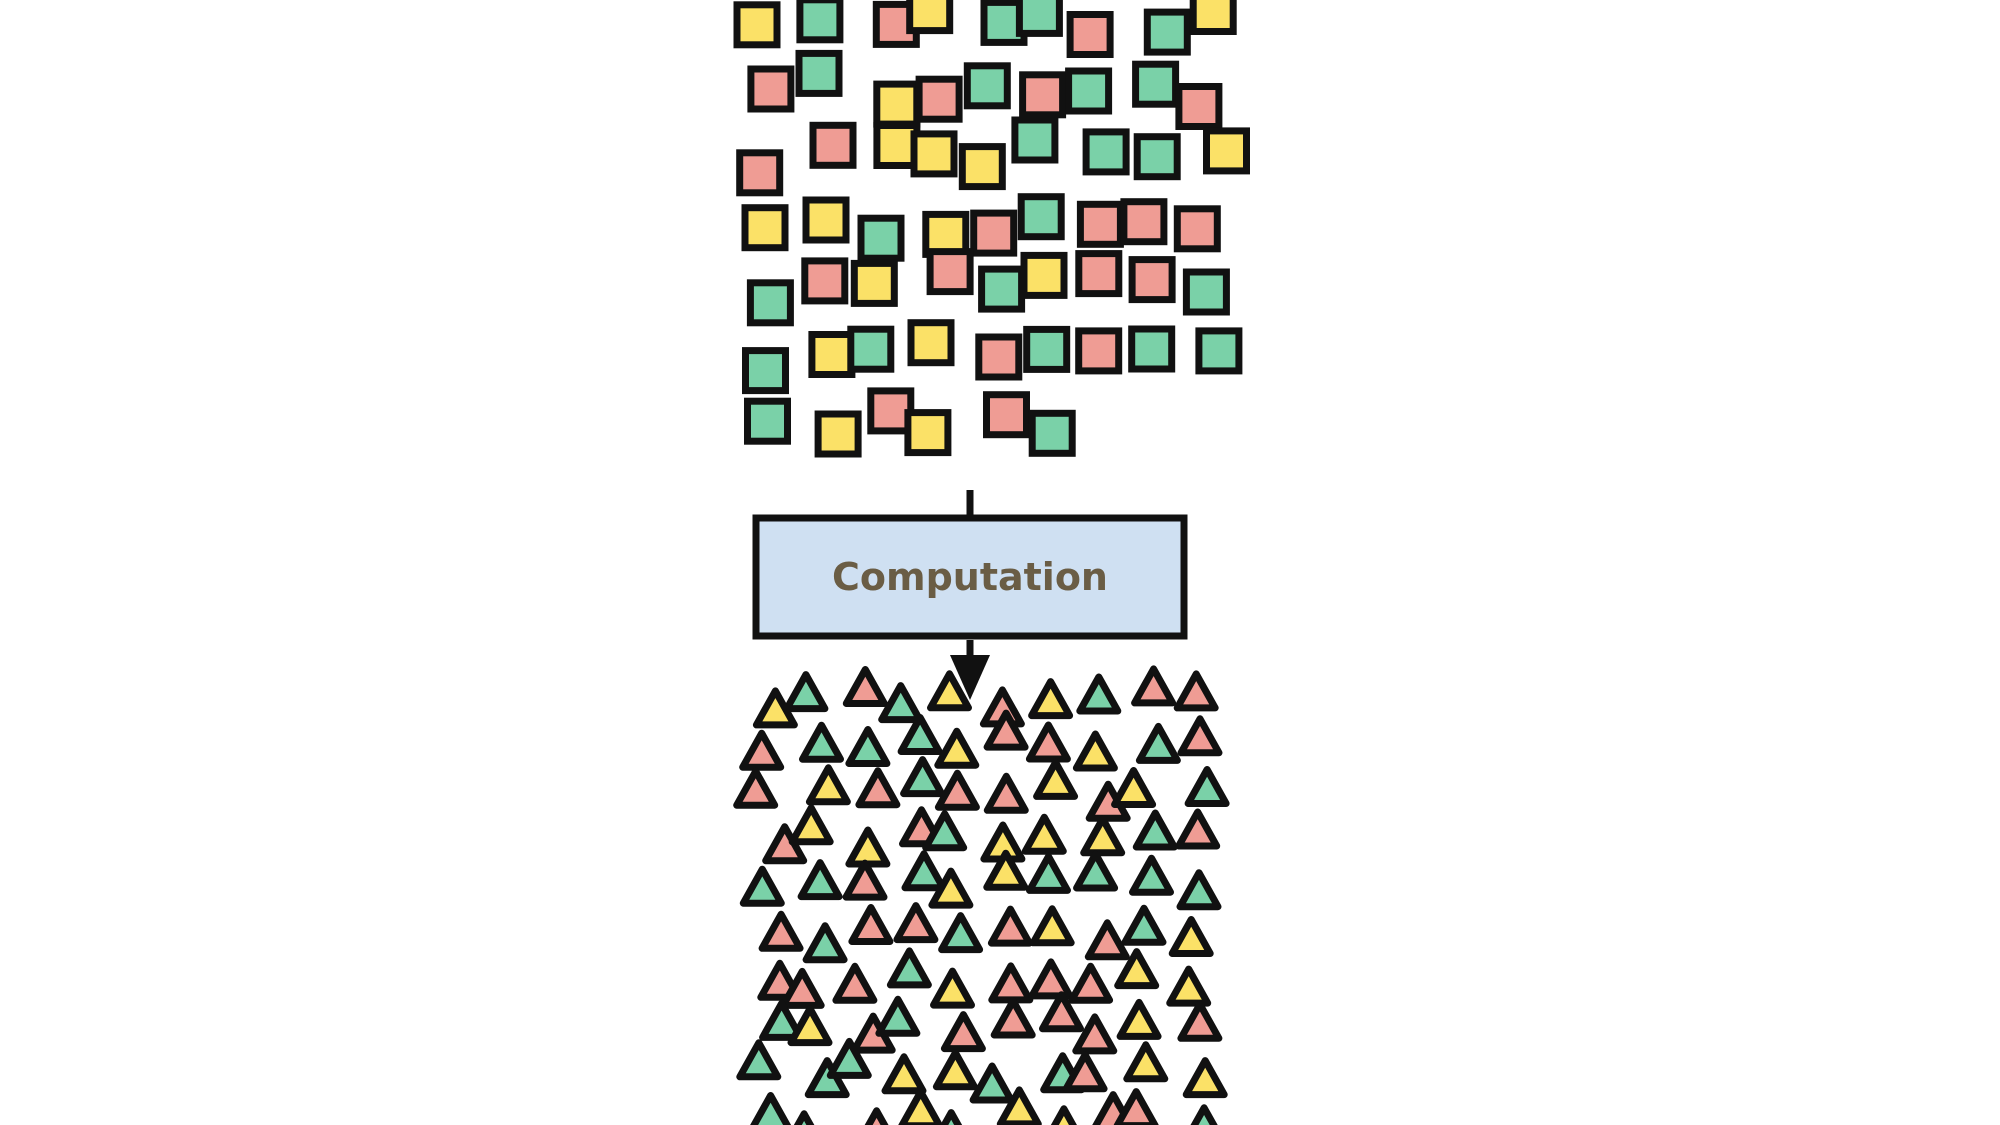 The height and width of the screenshot is (1125, 2000). I want to click on input-squares-group, so click(991, 229).